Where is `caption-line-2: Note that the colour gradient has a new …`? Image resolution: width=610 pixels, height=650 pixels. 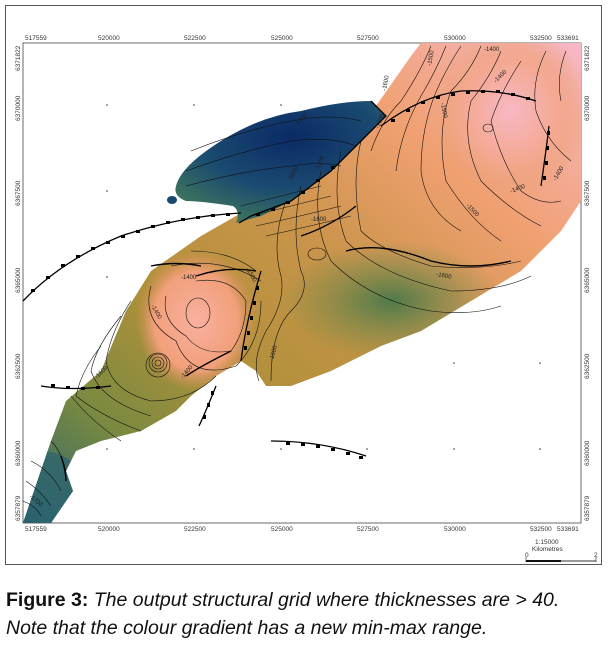
caption-line-2: Note that the colour gradient has a new … is located at coordinates (247, 628).